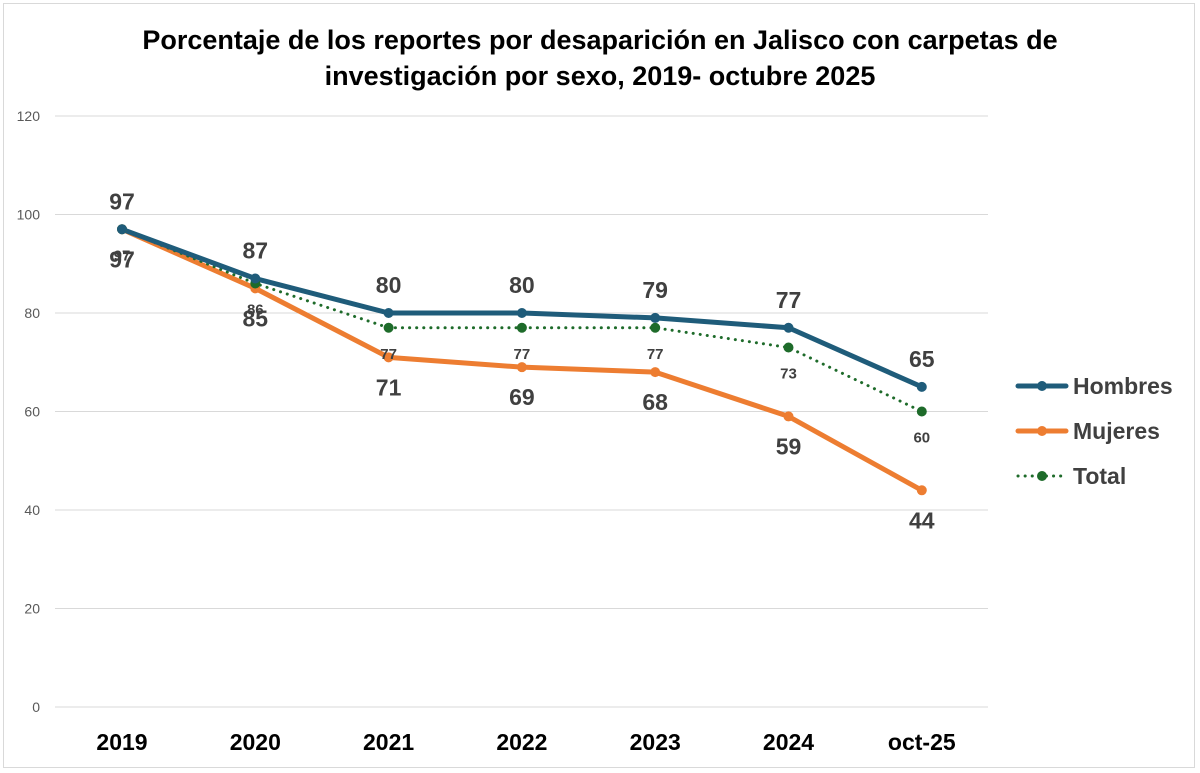  Describe the element at coordinates (29, 116) in the screenshot. I see `y-tick-label: 120` at that location.